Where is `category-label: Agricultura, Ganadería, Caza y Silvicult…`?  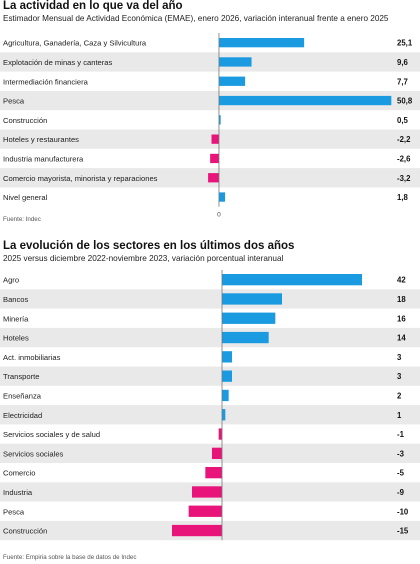
category-label: Agricultura, Ganadería, Caza y Silvicult… is located at coordinates (75, 43).